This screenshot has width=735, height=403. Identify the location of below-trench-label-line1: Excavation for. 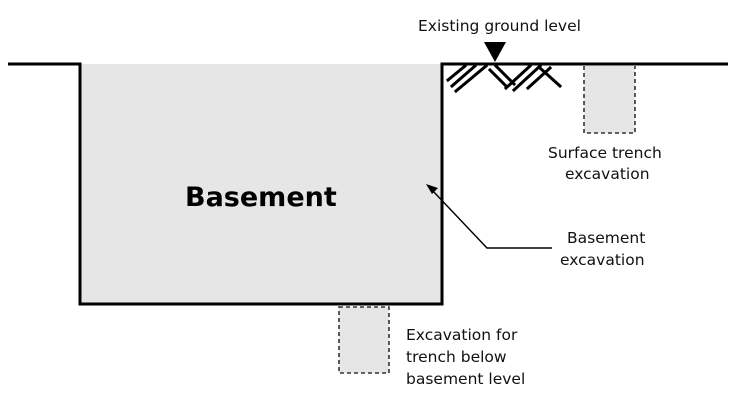
(462, 335).